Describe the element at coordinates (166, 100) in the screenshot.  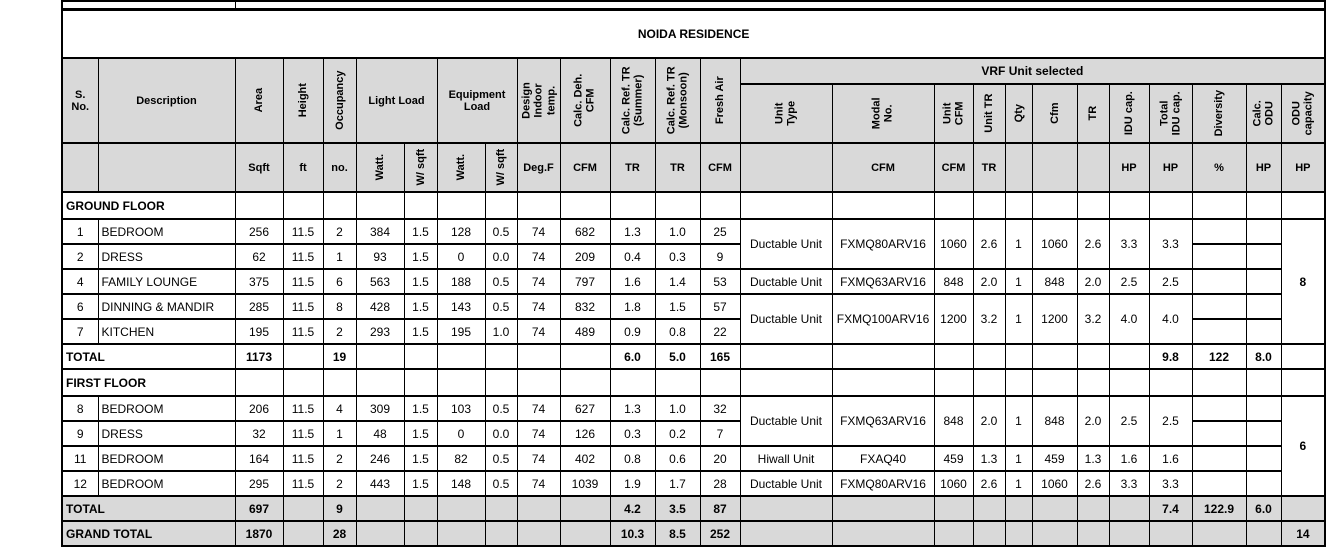
I see `col-header-description: Description` at that location.